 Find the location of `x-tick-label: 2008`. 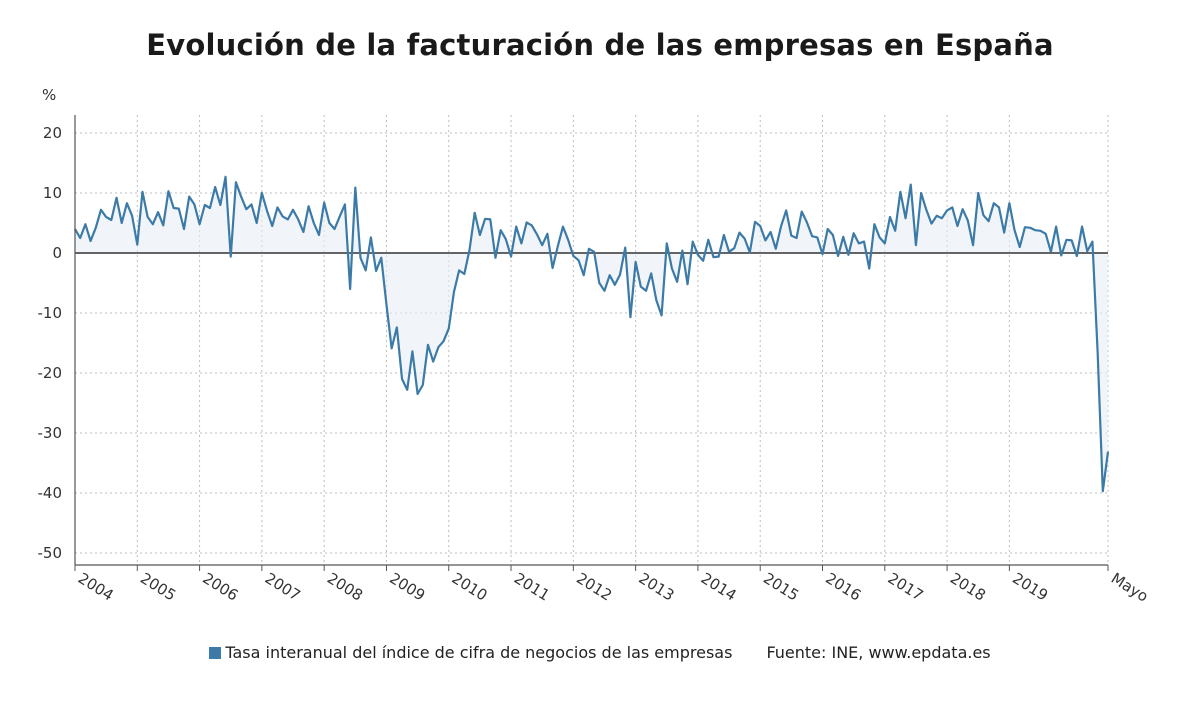

x-tick-label: 2008 is located at coordinates (345, 587).